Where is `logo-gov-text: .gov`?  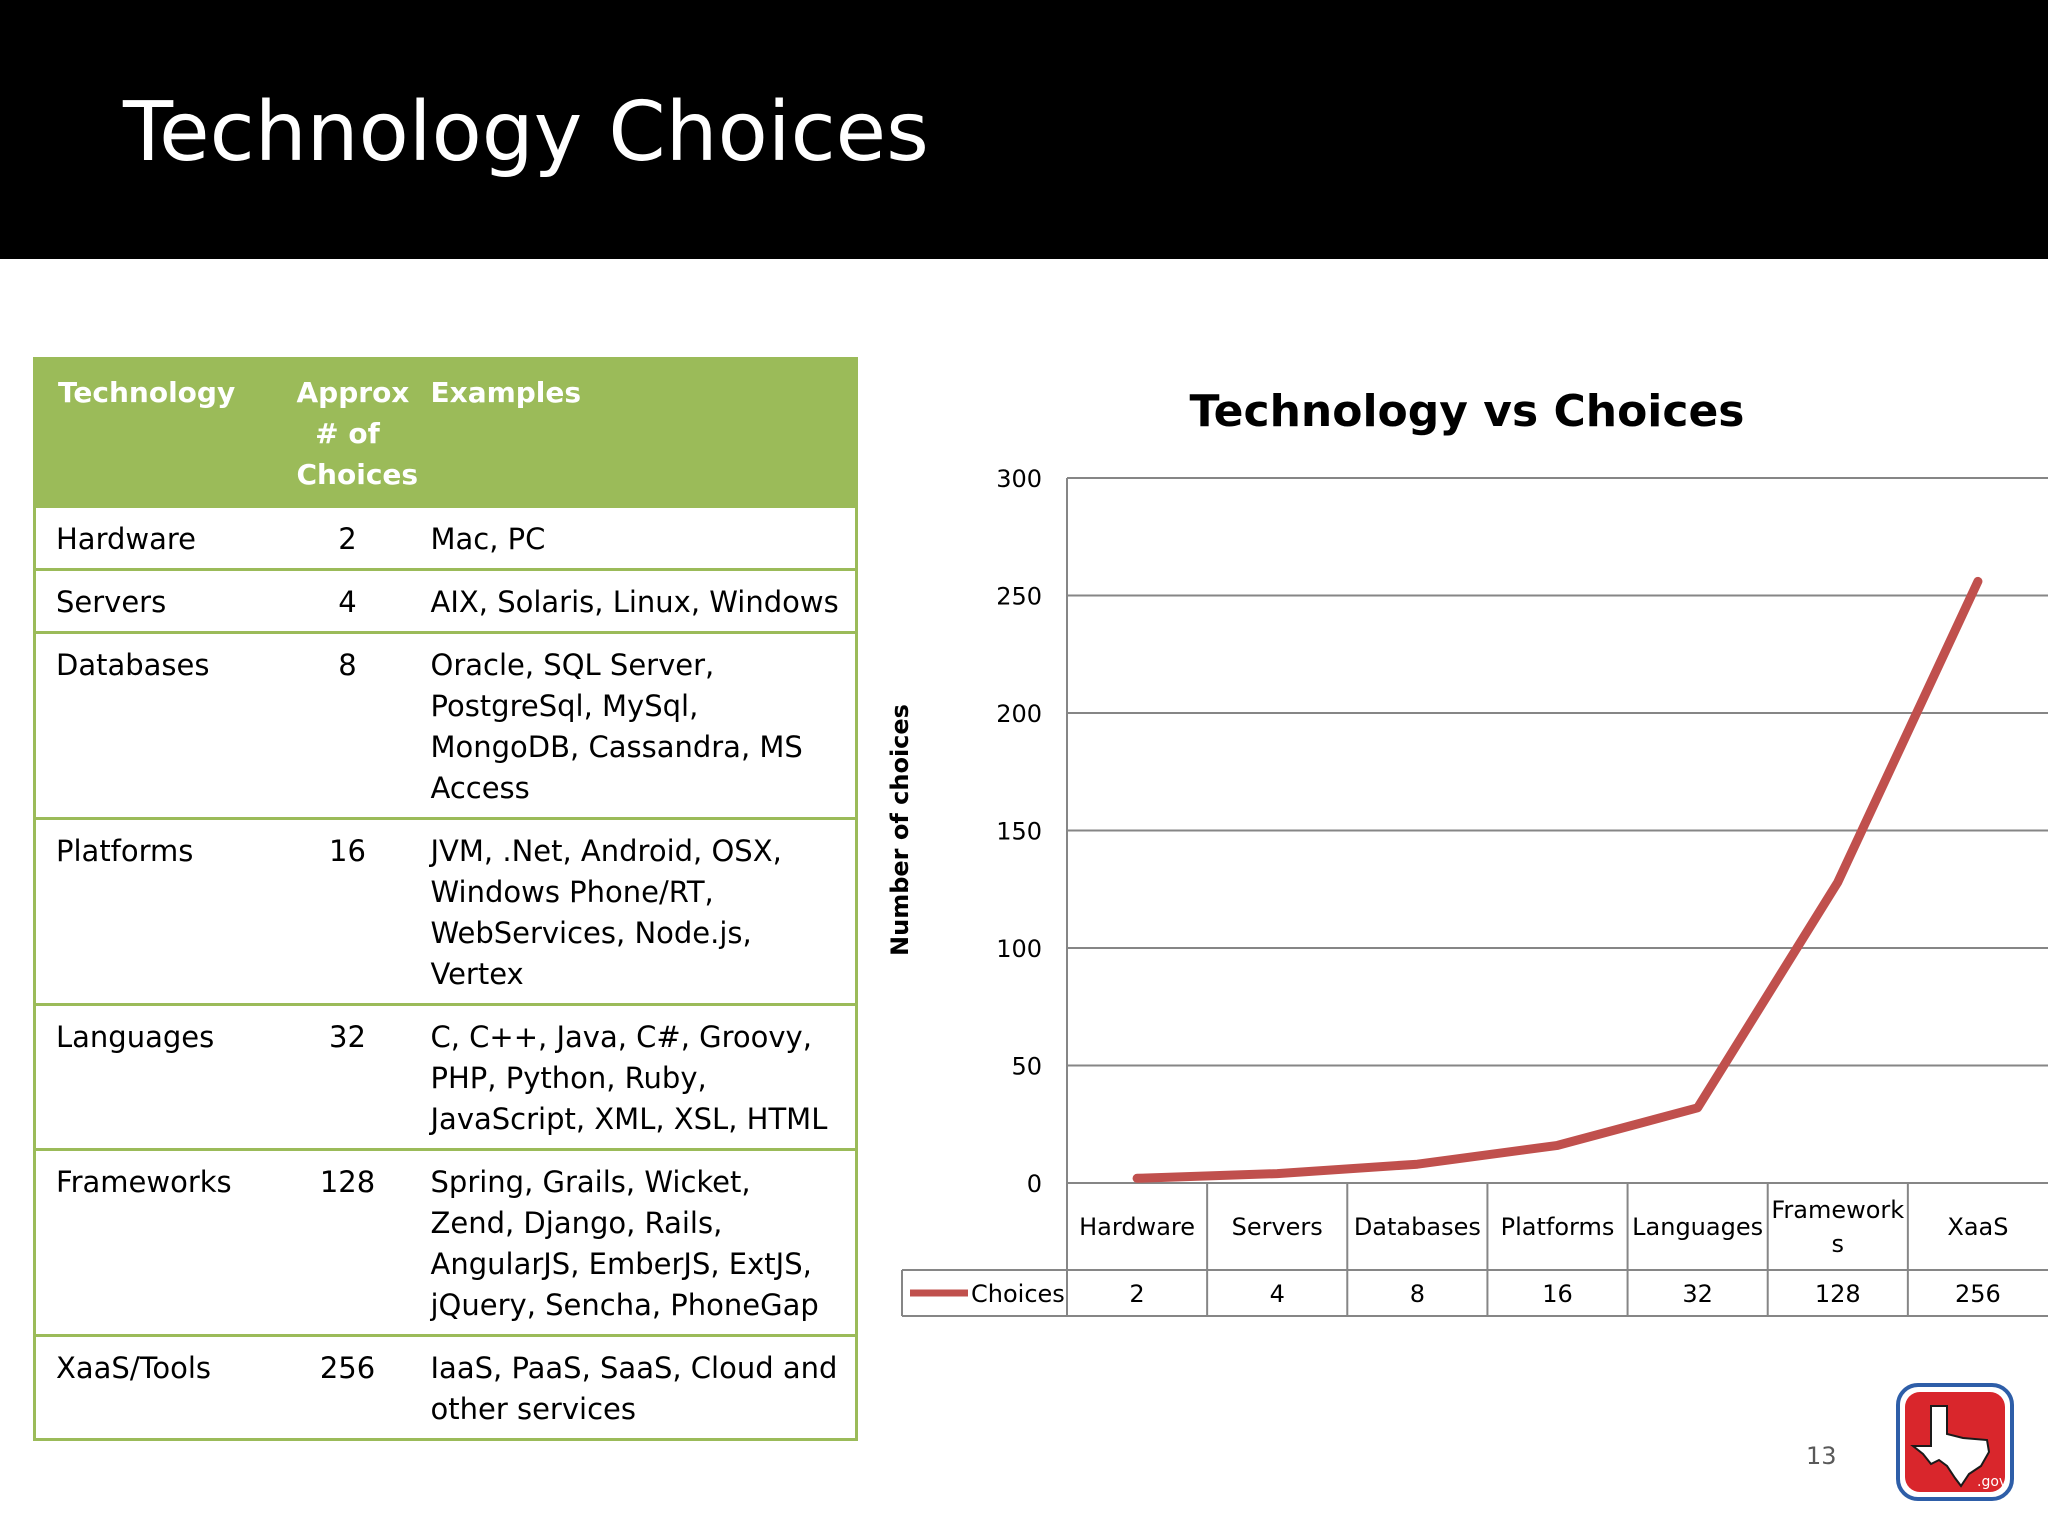 logo-gov-text: .gov is located at coordinates (1992, 1482).